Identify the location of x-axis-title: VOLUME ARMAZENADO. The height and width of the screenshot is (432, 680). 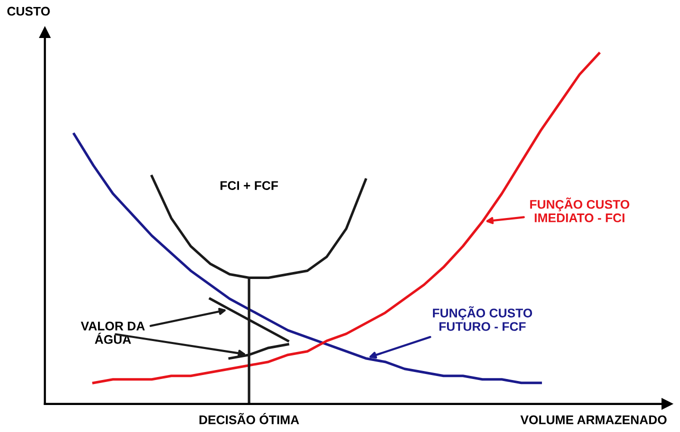
(593, 419).